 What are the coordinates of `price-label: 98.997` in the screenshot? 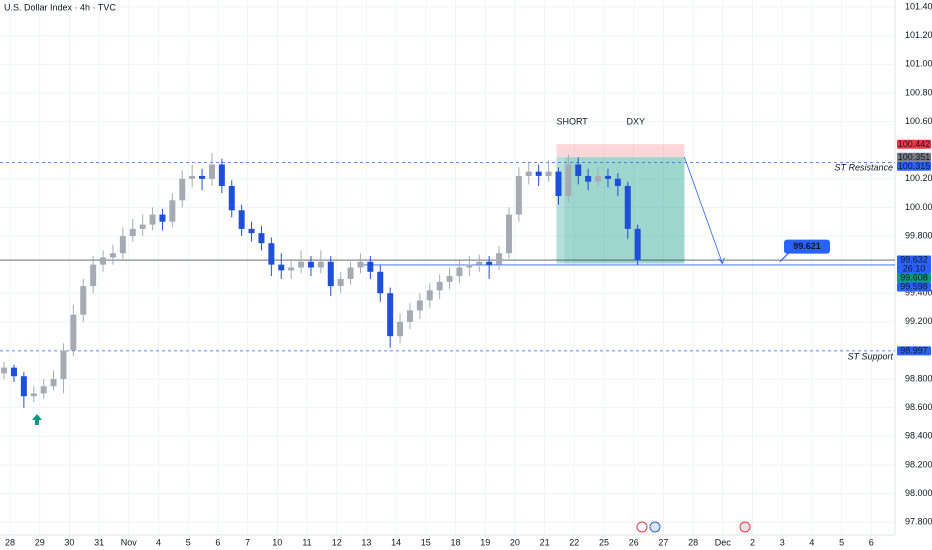 It's located at (914, 350).